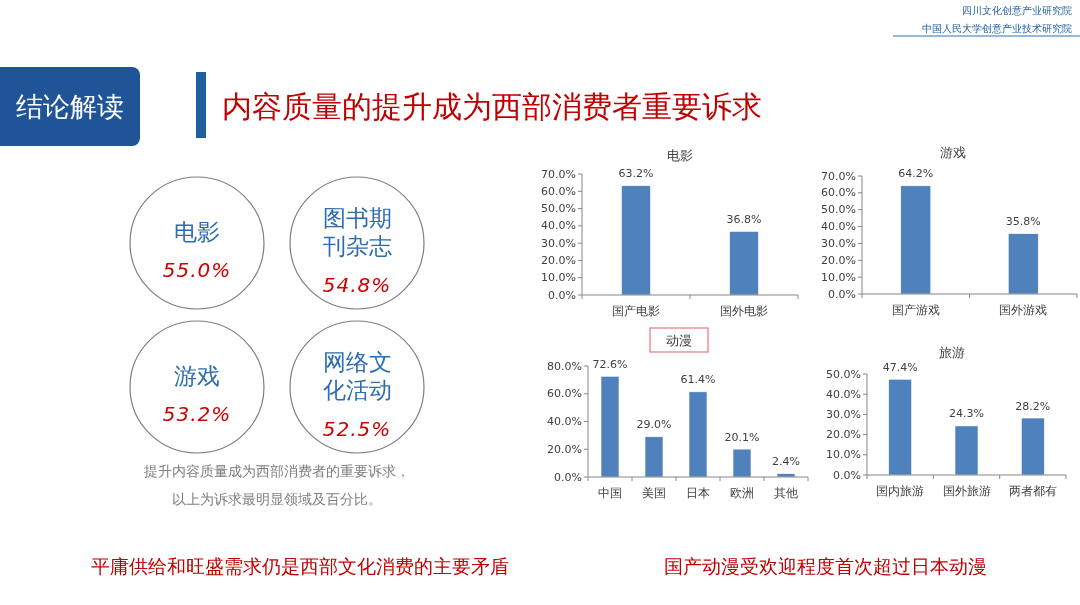 The height and width of the screenshot is (605, 1080). I want to click on data-label: 2.4%, so click(786, 462).